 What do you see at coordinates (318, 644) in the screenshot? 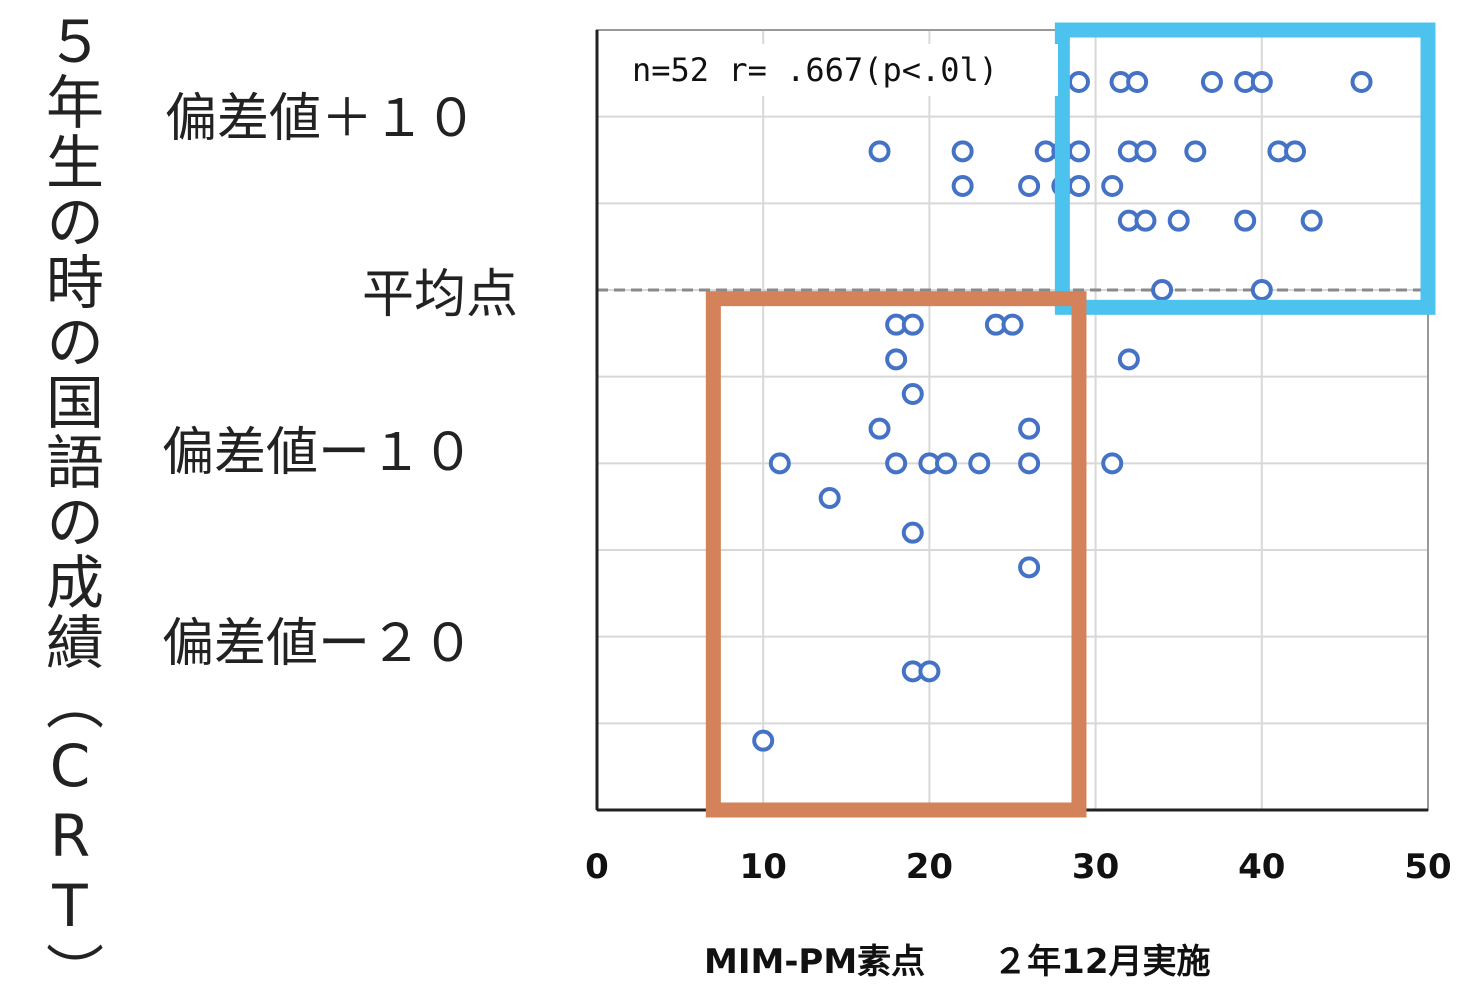
I see `annotation-minus20: 偏差値ー２０` at bounding box center [318, 644].